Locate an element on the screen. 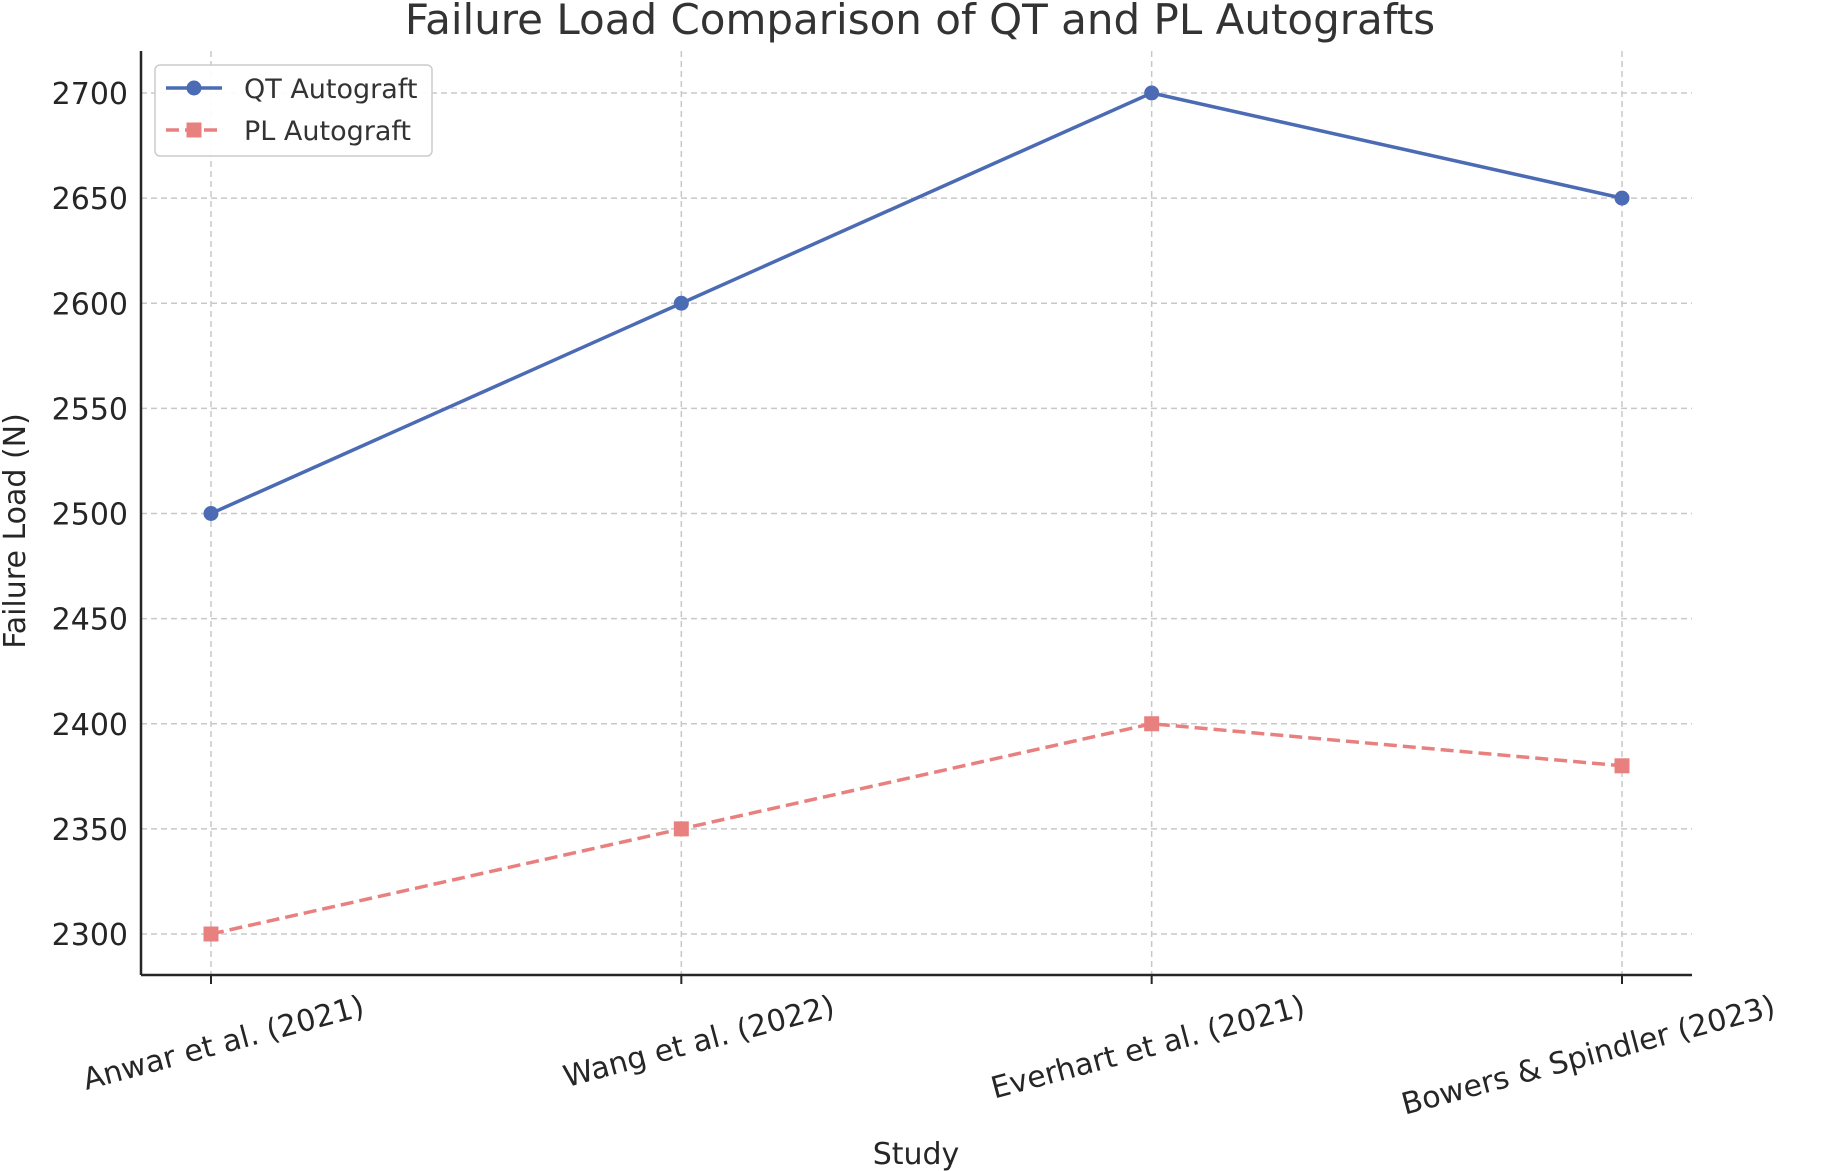  y-tick-label: 2450 is located at coordinates (90, 620).